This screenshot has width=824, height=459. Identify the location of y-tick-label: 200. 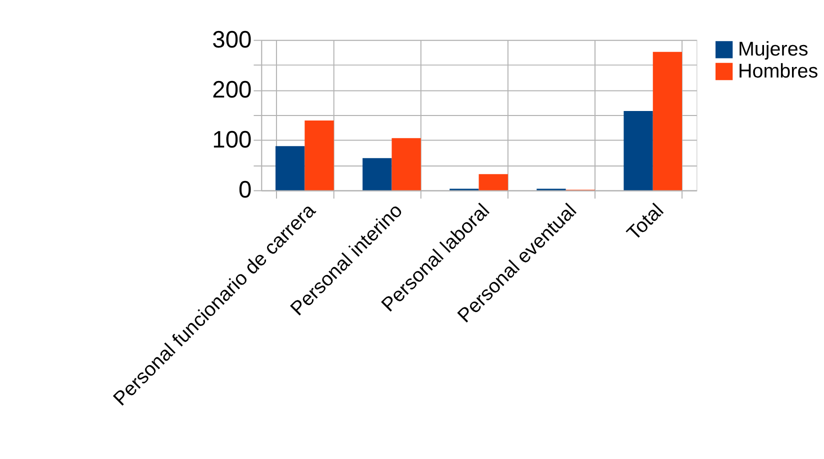
(232, 90).